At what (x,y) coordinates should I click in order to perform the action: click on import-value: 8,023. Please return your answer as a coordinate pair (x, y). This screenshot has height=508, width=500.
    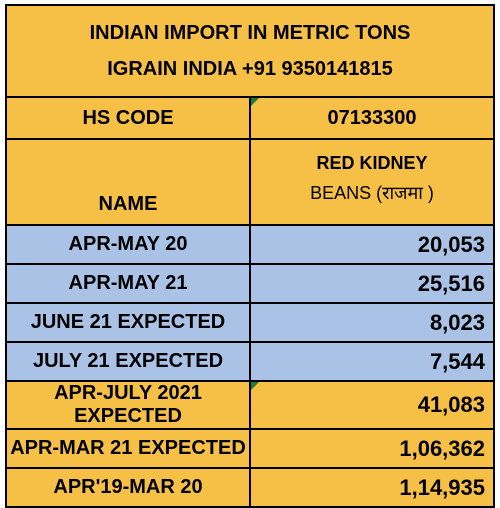
    Looking at the image, I should click on (372, 322).